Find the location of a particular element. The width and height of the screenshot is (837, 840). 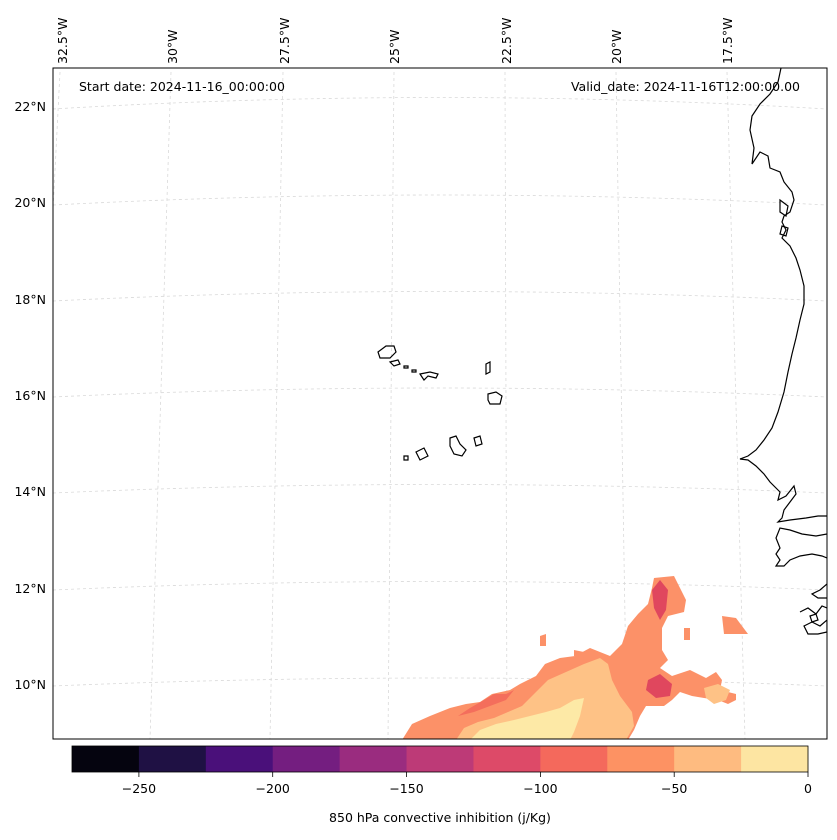

cape-verde-islands is located at coordinates (440, 403).